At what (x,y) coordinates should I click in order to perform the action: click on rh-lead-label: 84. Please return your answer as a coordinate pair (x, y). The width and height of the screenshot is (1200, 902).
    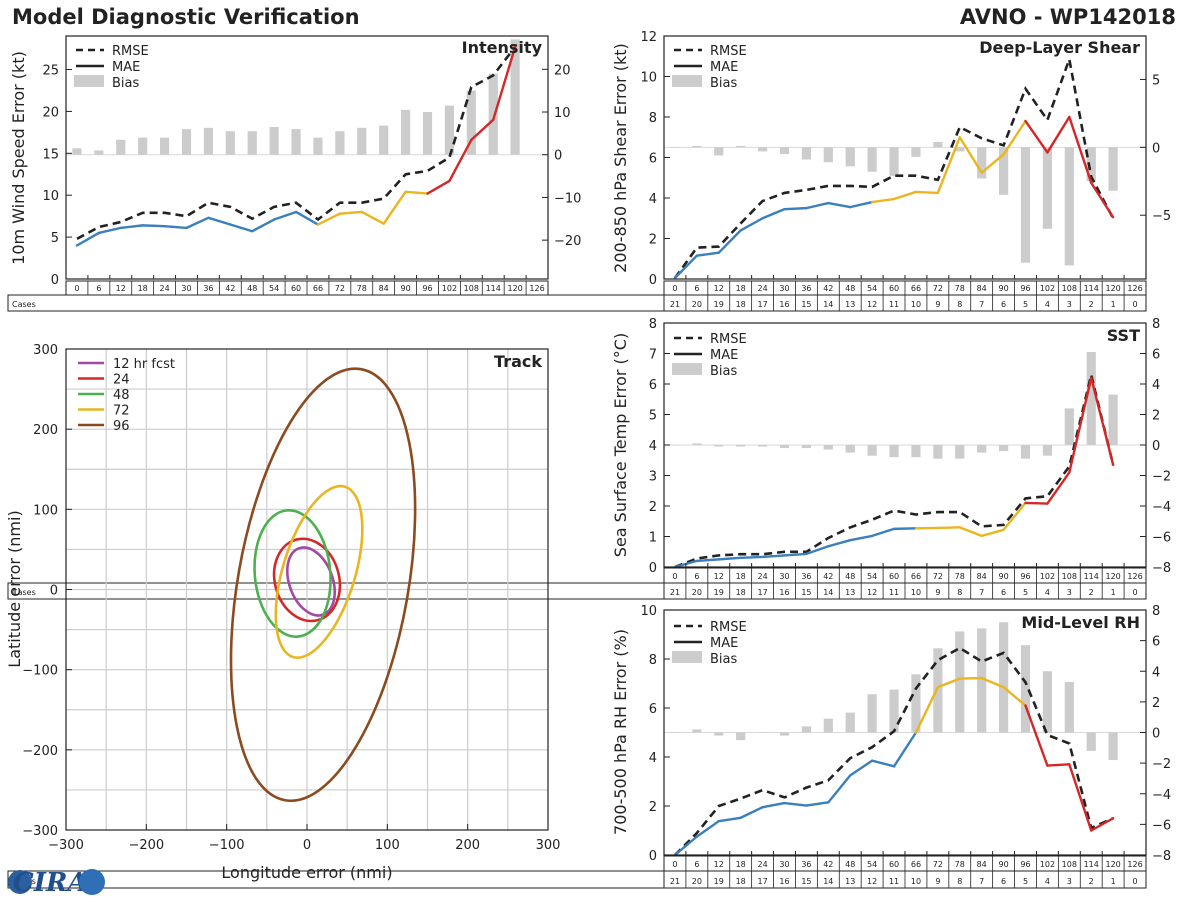
    Looking at the image, I should click on (982, 864).